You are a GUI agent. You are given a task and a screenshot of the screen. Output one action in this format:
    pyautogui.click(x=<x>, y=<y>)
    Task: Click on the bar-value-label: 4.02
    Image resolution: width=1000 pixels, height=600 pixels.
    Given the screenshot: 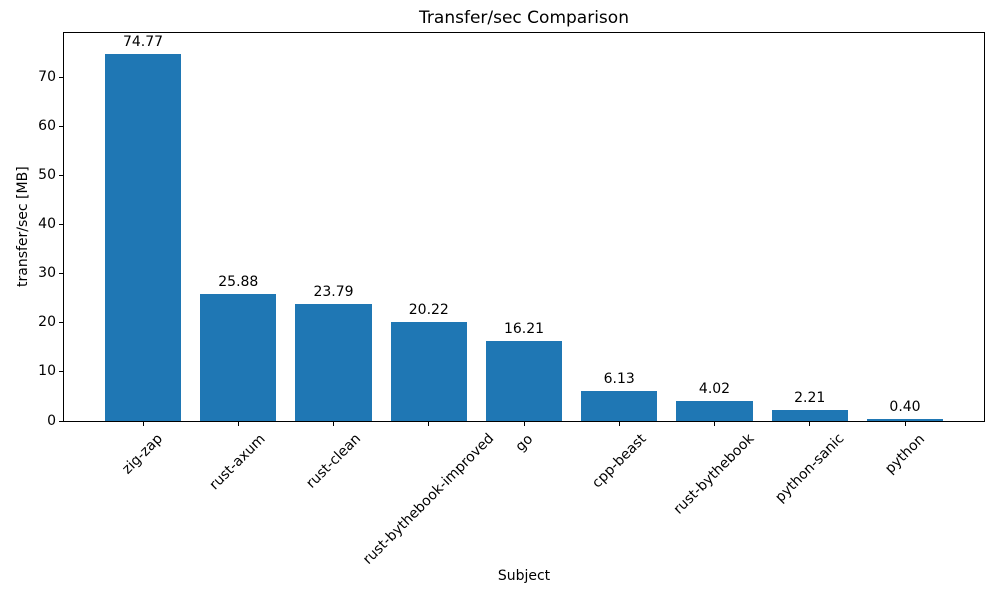 What is the action you would take?
    pyautogui.click(x=714, y=389)
    